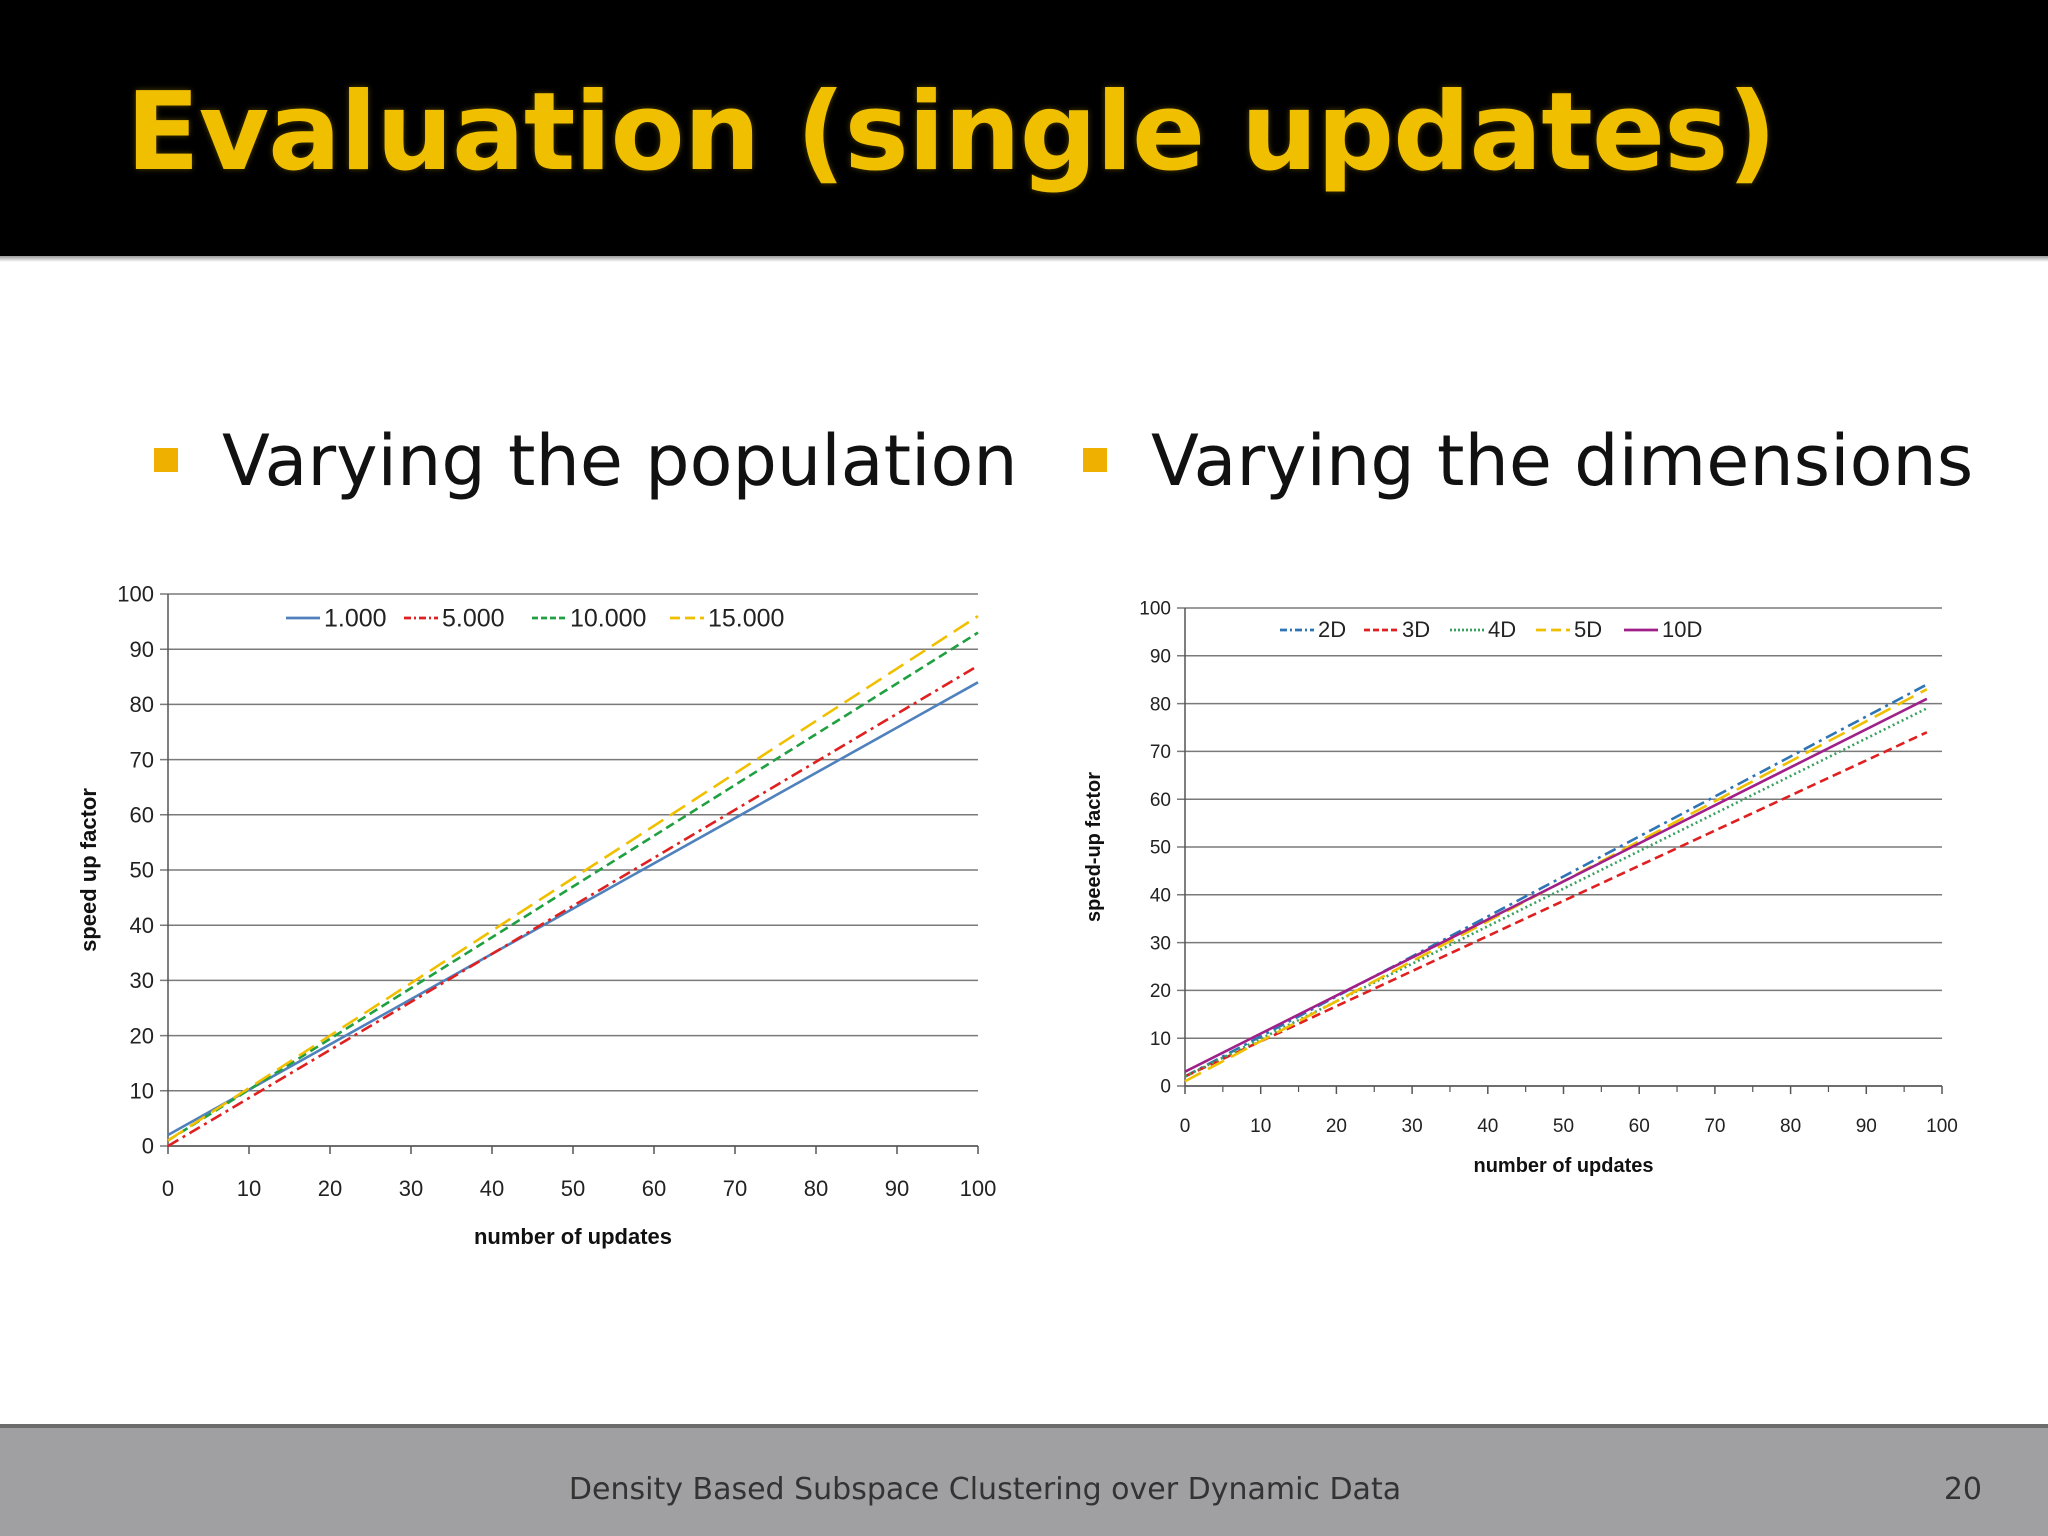 Image resolution: width=2048 pixels, height=1536 pixels. I want to click on page-number: 20, so click(1962, 1489).